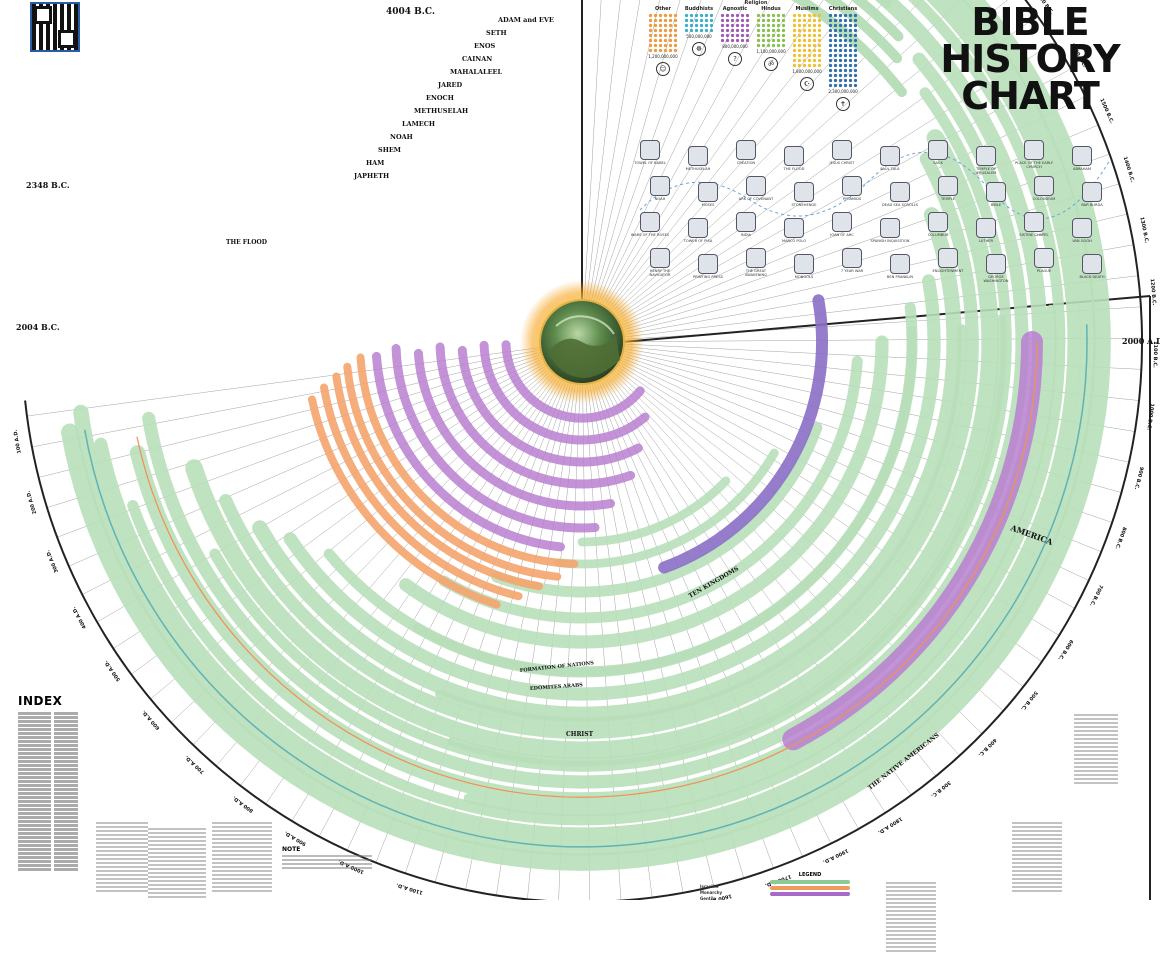 The height and width of the screenshot is (954, 1160). I want to click on pyramid-icon, so click(852, 186).